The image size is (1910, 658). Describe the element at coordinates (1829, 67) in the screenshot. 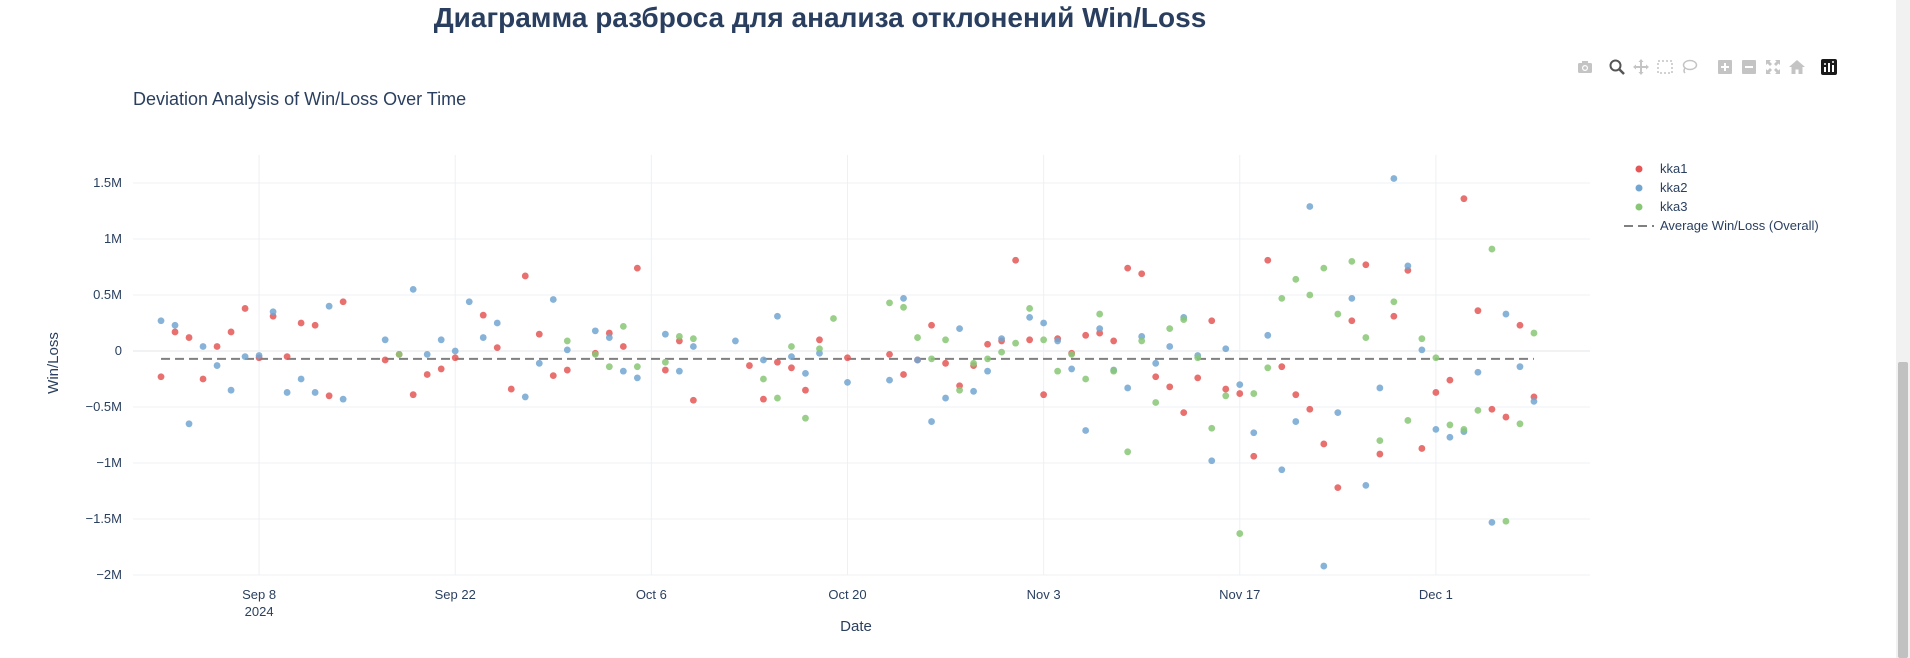

I see `plotly-logo-icon` at that location.